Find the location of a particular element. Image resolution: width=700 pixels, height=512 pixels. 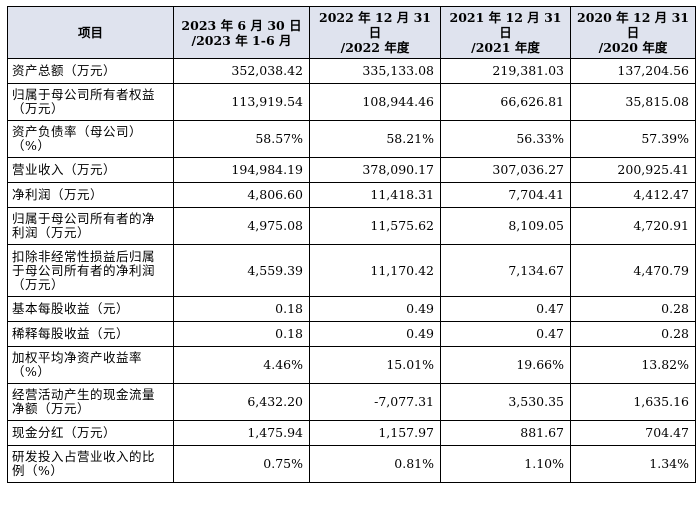

cell-value: 15.01% is located at coordinates (375, 365).